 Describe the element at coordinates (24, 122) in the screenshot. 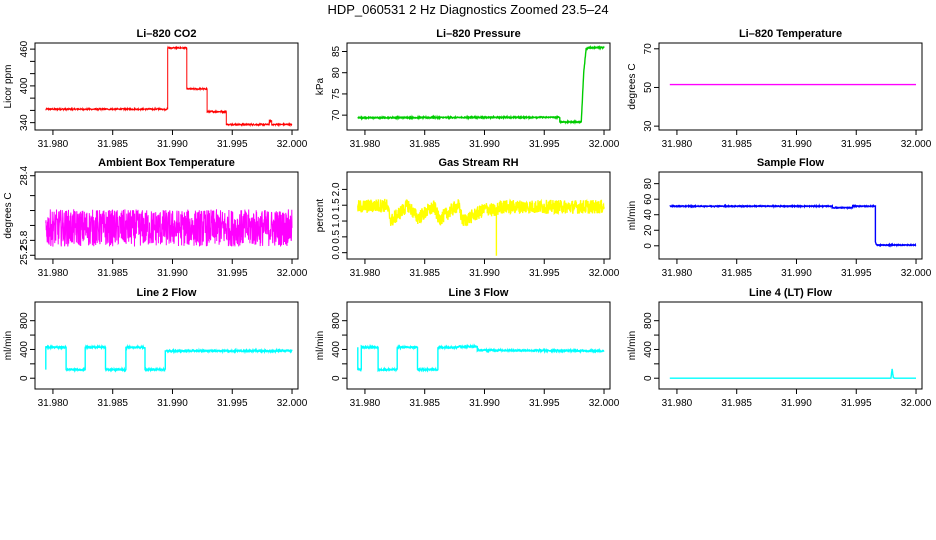

I see `y-tick-label: 340` at that location.